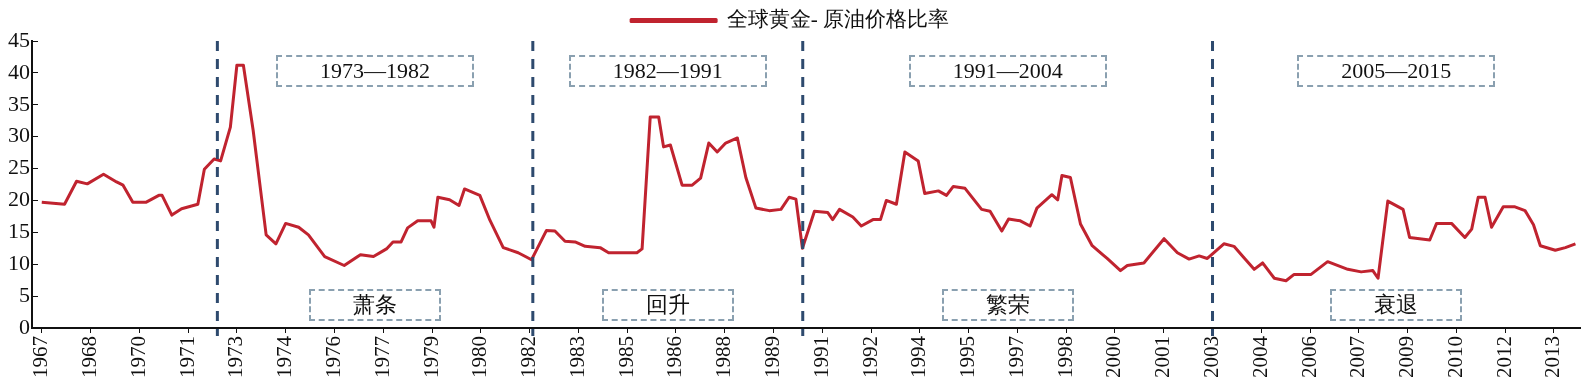 The height and width of the screenshot is (381, 1586). I want to click on x-tick-label: 2010, so click(1454, 357).